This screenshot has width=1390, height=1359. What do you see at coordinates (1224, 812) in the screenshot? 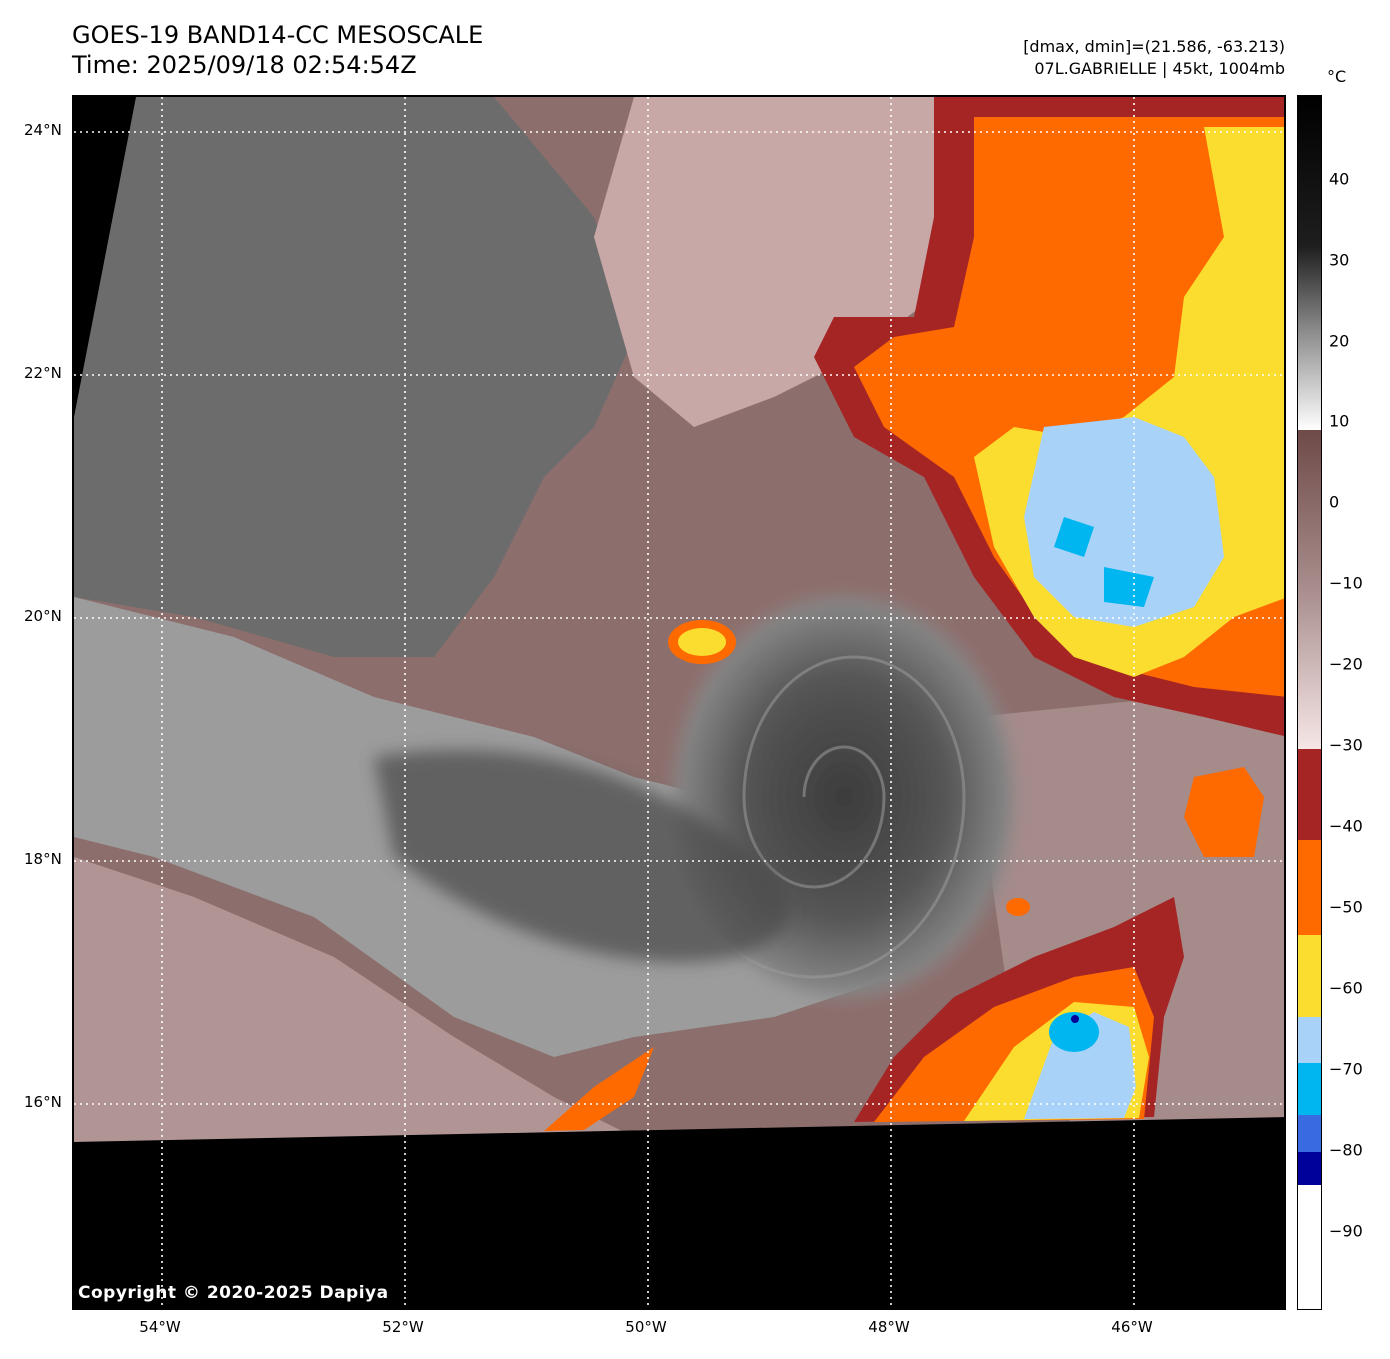
I see `cell-east-edge` at bounding box center [1224, 812].